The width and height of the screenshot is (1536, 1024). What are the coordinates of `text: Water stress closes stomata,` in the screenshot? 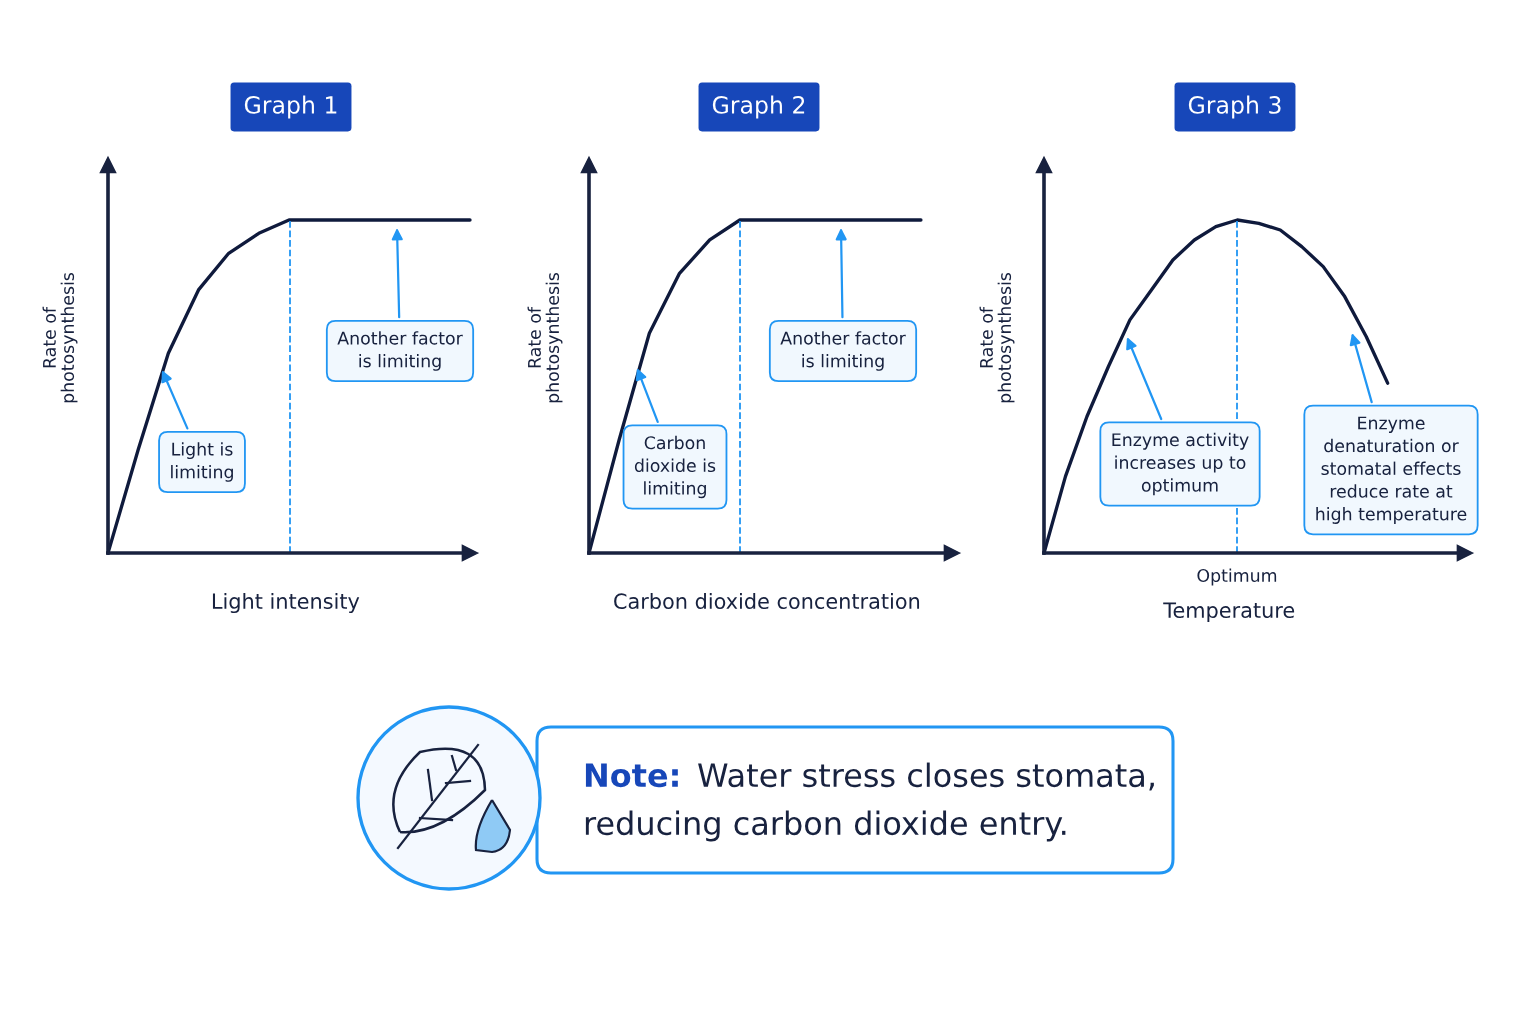 It's located at (926, 776).